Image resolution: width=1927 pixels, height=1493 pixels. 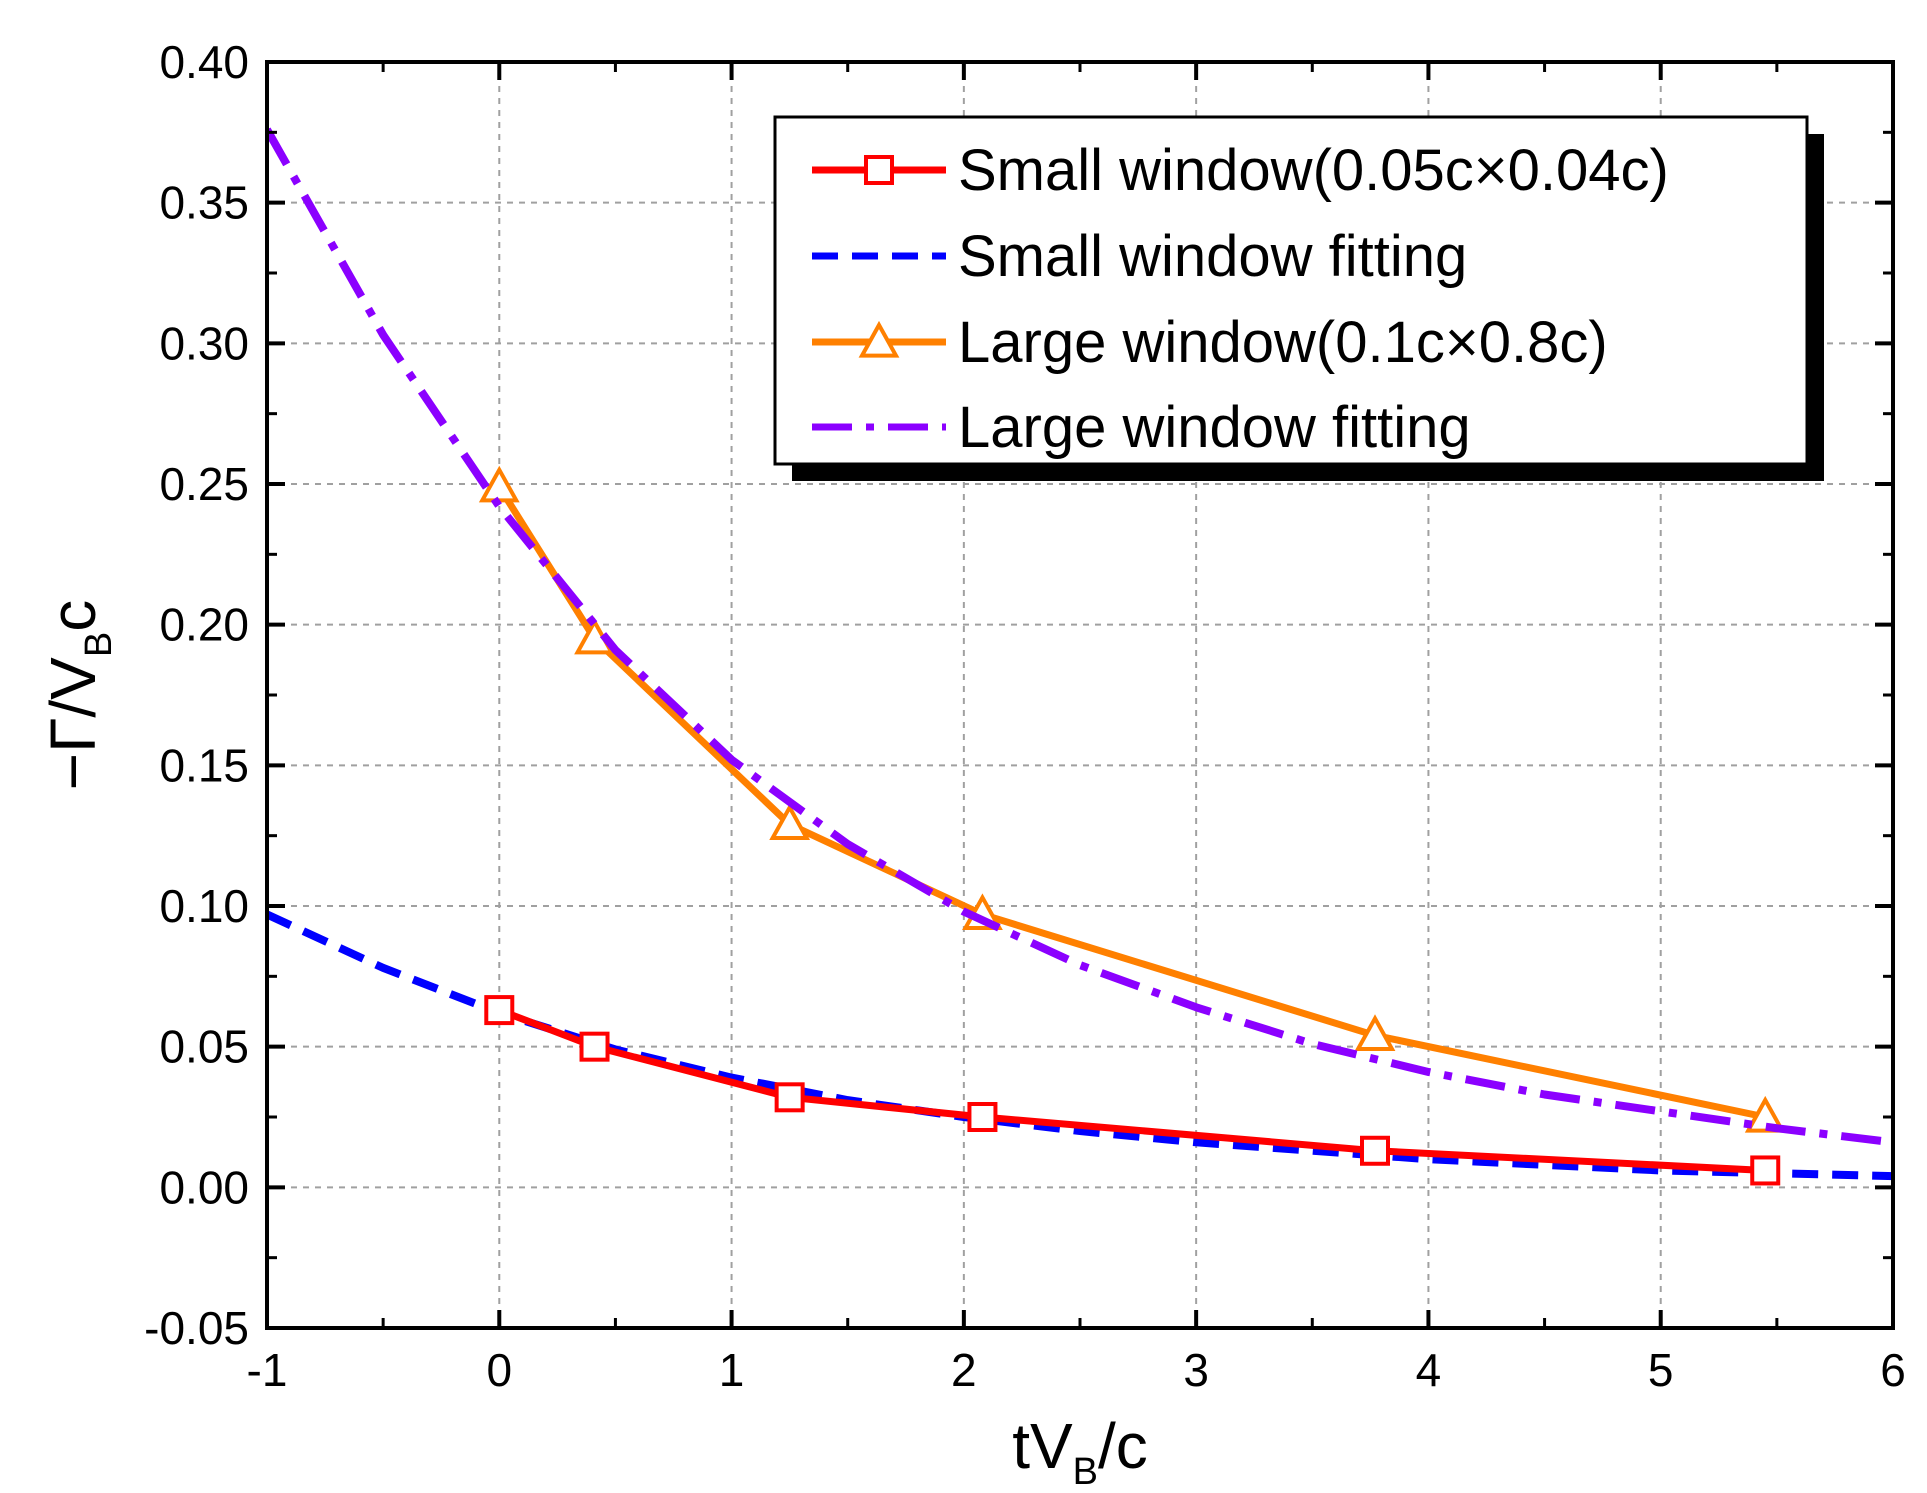 What do you see at coordinates (204, 765) in the screenshot?
I see `y-tick-label: 0.15` at bounding box center [204, 765].